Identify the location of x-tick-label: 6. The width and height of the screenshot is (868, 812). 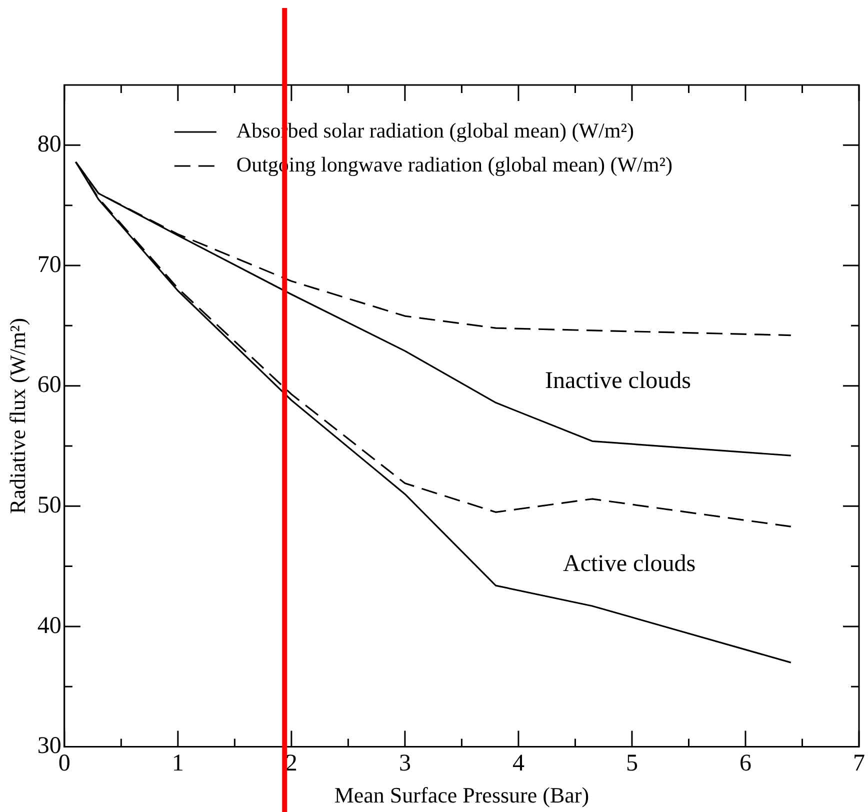
(745, 763).